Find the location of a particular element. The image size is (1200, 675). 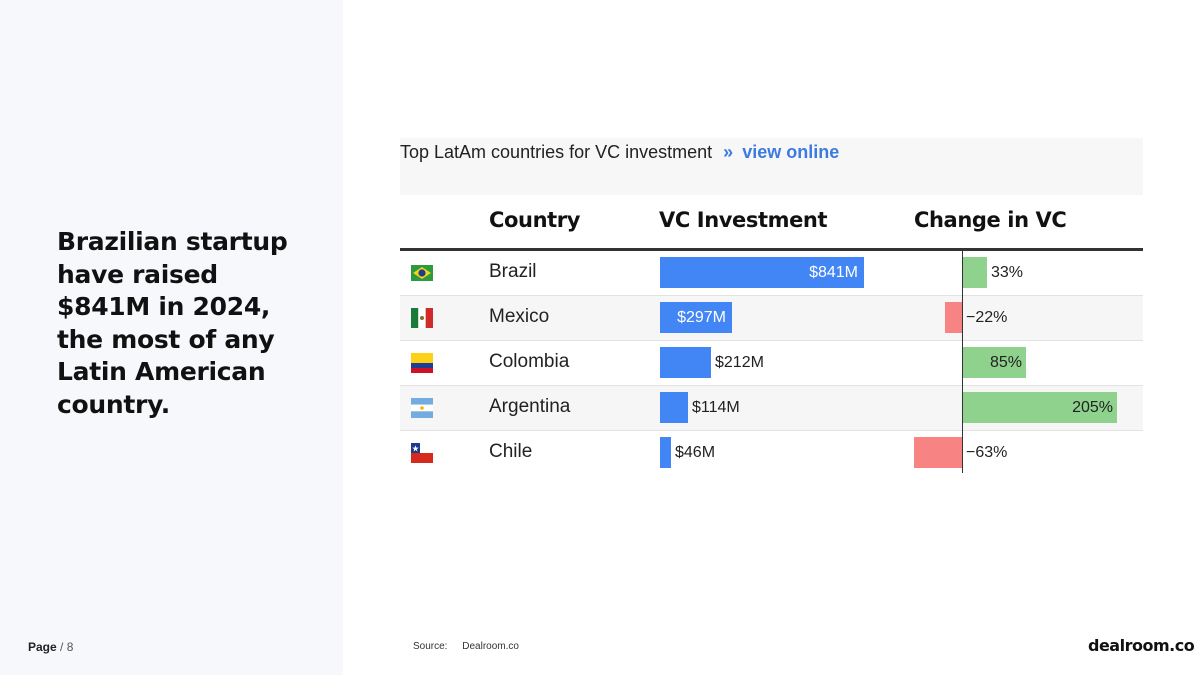

dealroom-logo: dealroom.co is located at coordinates (1141, 645).